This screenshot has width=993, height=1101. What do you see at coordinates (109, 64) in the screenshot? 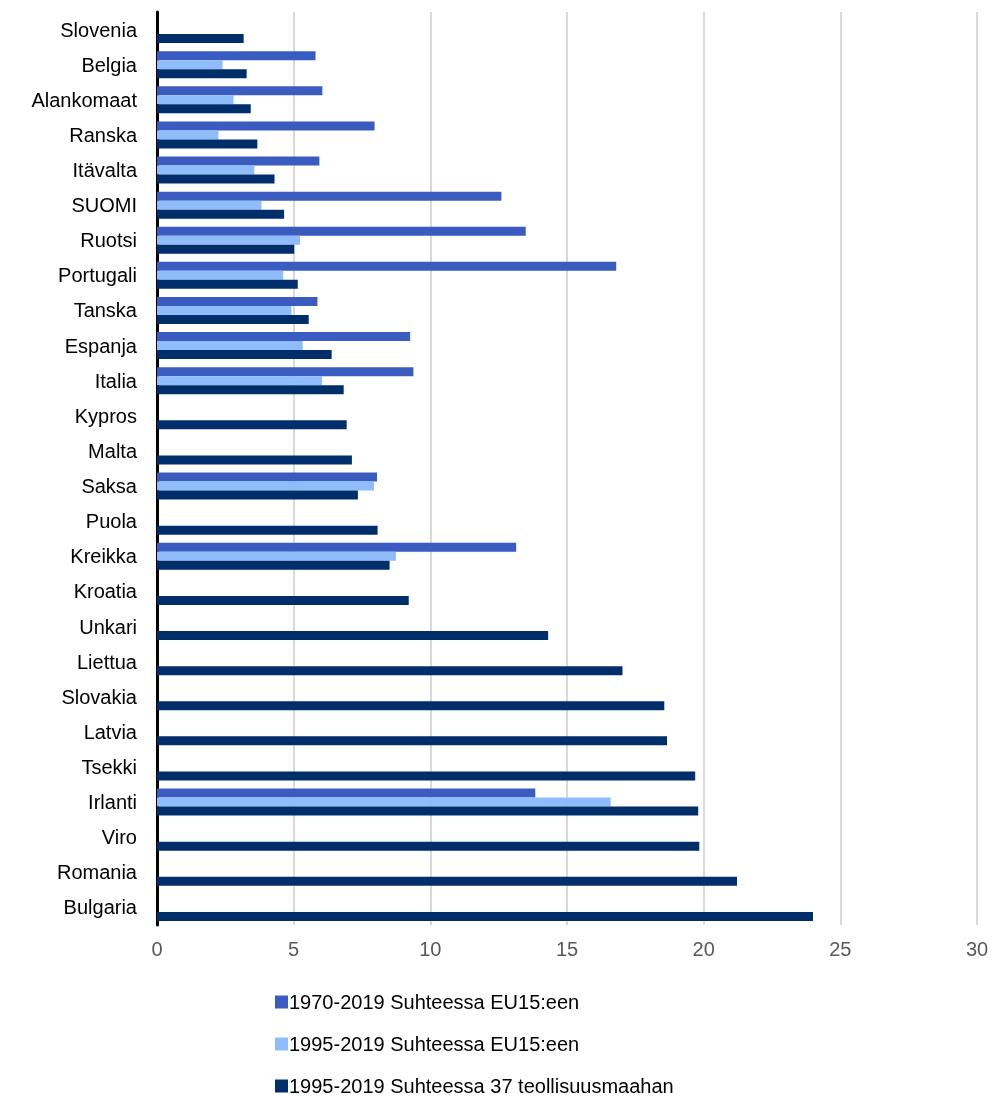
I see `y-tick-label: Belgia` at bounding box center [109, 64].